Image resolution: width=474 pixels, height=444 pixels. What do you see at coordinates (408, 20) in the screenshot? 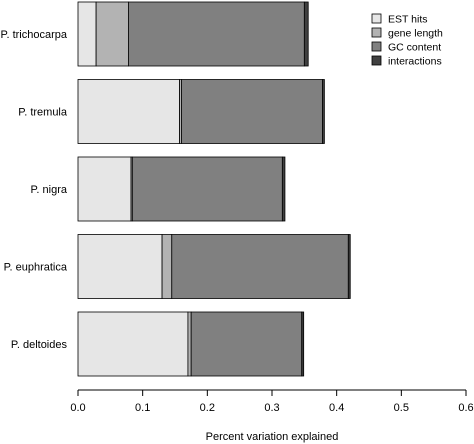
I see `legend-label-1: EST hits` at bounding box center [408, 20].